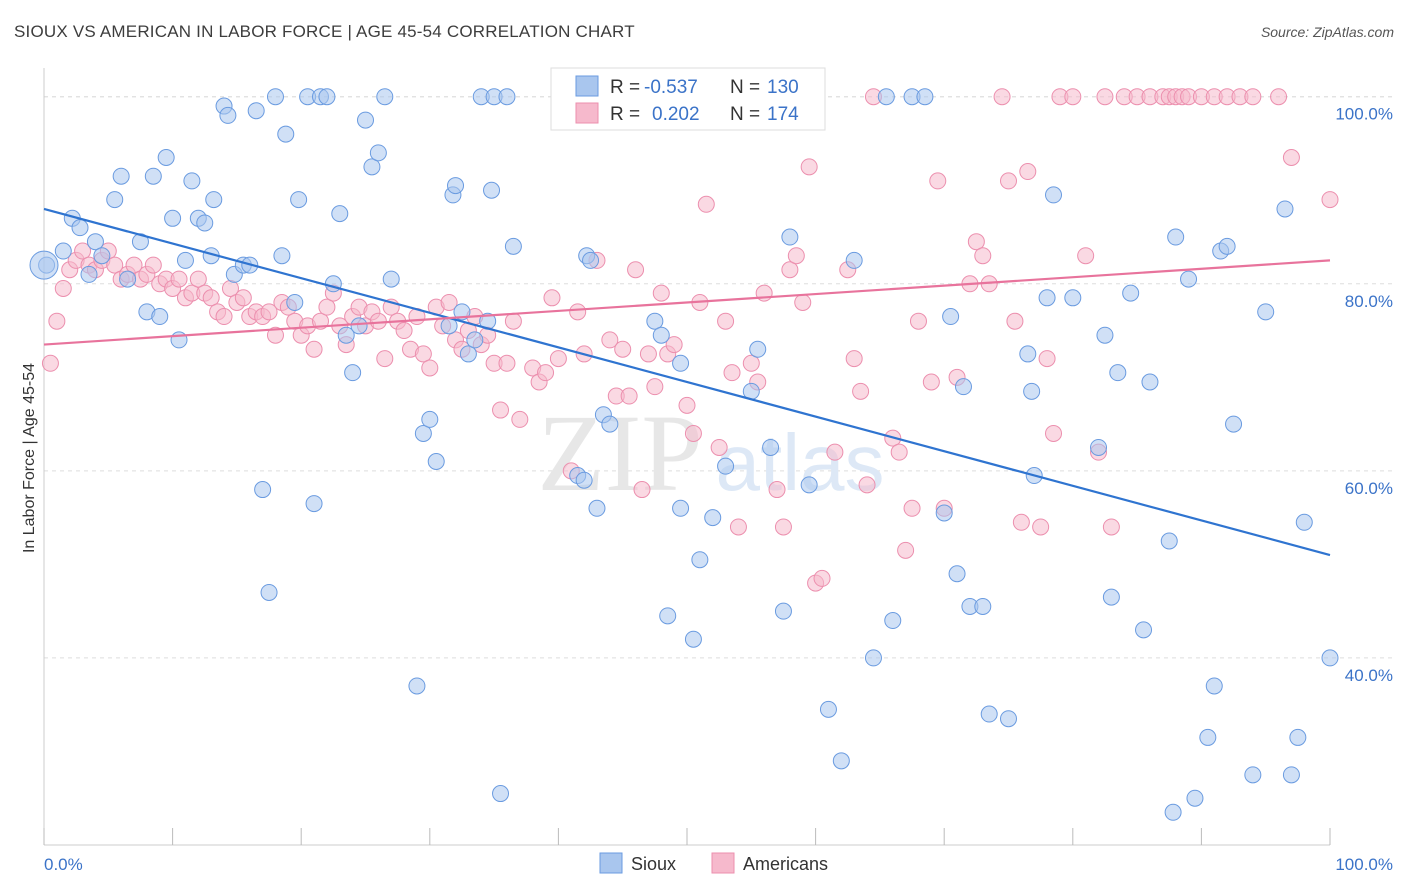 The image size is (1406, 892). I want to click on y-tick-label: 80.0%, so click(1369, 301).